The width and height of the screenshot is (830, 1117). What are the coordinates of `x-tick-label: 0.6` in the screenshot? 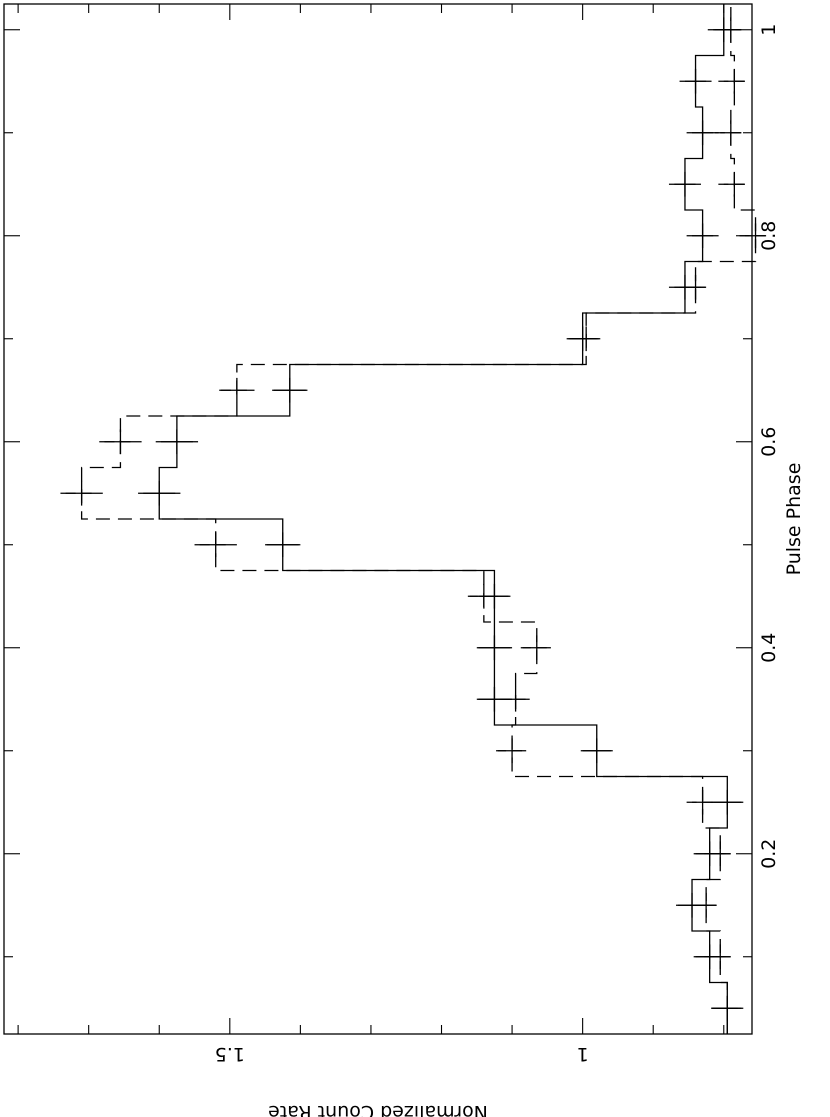 It's located at (769, 442).